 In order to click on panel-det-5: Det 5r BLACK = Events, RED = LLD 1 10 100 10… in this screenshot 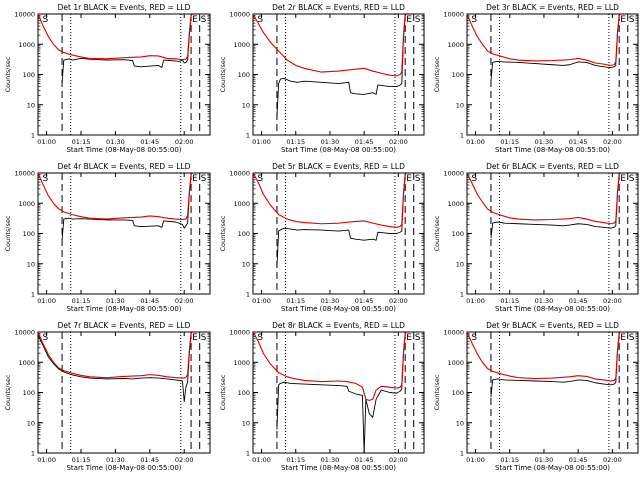, I will do `click(322, 237)`.